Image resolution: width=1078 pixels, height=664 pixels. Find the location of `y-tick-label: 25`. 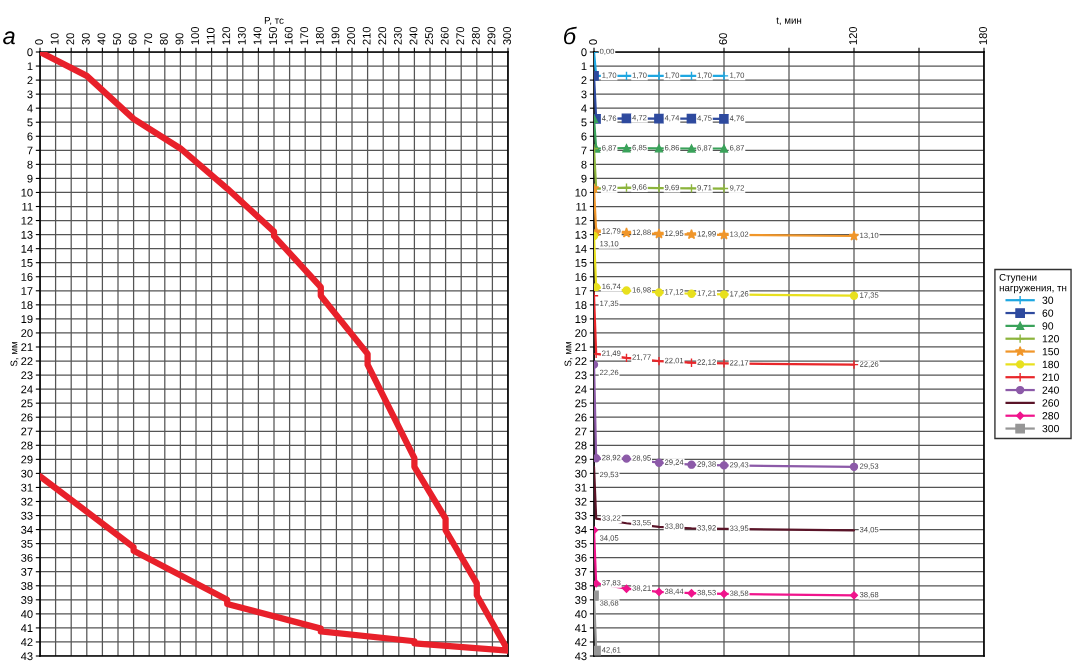

y-tick-label: 25 is located at coordinates (581, 403).